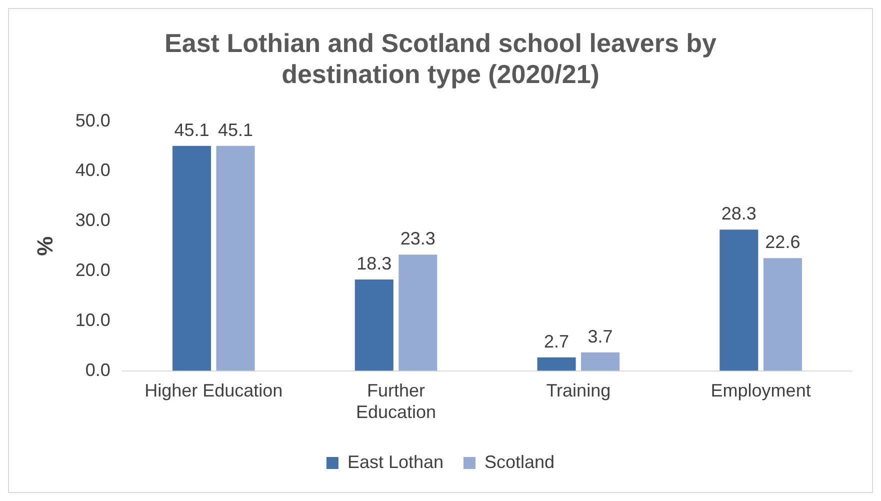 The width and height of the screenshot is (881, 501). Describe the element at coordinates (600, 336) in the screenshot. I see `data-label: 3.7` at that location.